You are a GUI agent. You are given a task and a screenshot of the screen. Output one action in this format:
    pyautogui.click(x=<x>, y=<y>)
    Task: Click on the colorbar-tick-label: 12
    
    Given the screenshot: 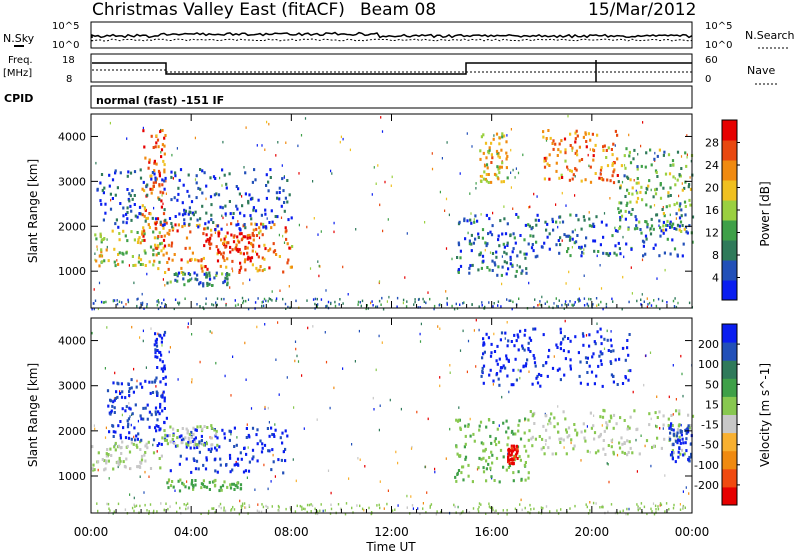 What is the action you would take?
    pyautogui.click(x=712, y=233)
    